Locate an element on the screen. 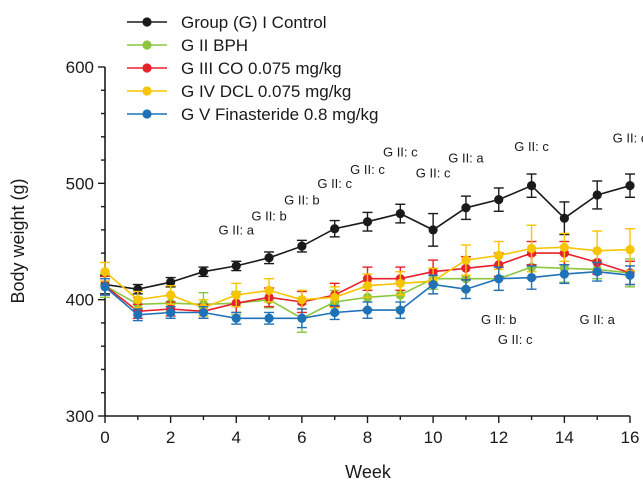 This screenshot has height=484, width=643. legend-label: Group (G) I Control is located at coordinates (254, 22).